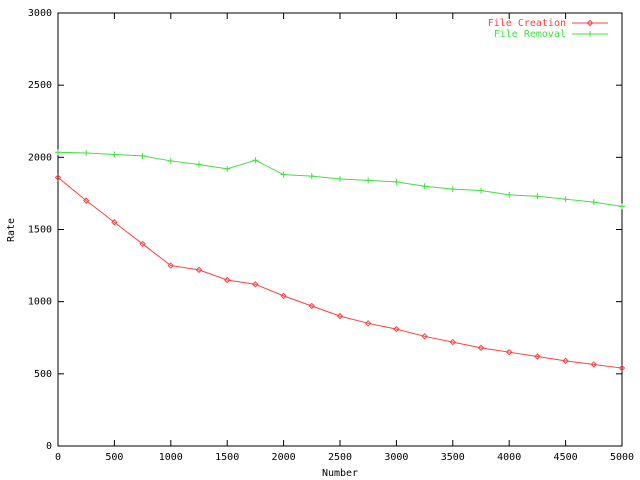  Describe the element at coordinates (340, 473) in the screenshot. I see `x-axis-title: Number` at that location.